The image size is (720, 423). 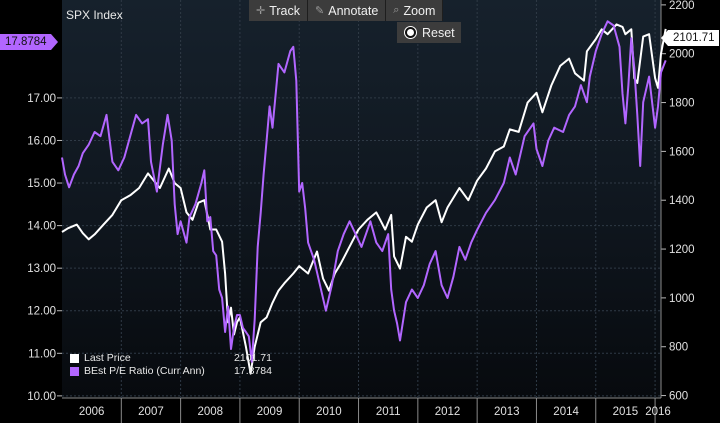 I want to click on legend-item-pe-ratio: BEst P/E Ratio (Curr Ann) 17.8784, so click(x=171, y=371).